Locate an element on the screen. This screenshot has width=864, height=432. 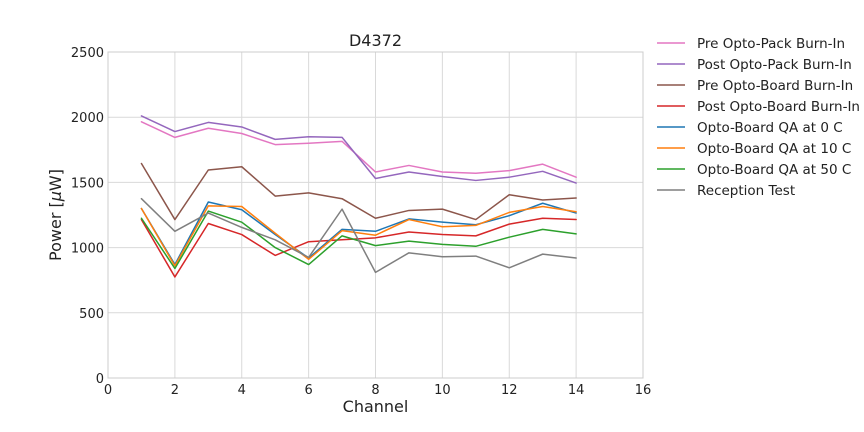
legend-label: Opto-Board QA at 50 C is located at coordinates (774, 170).